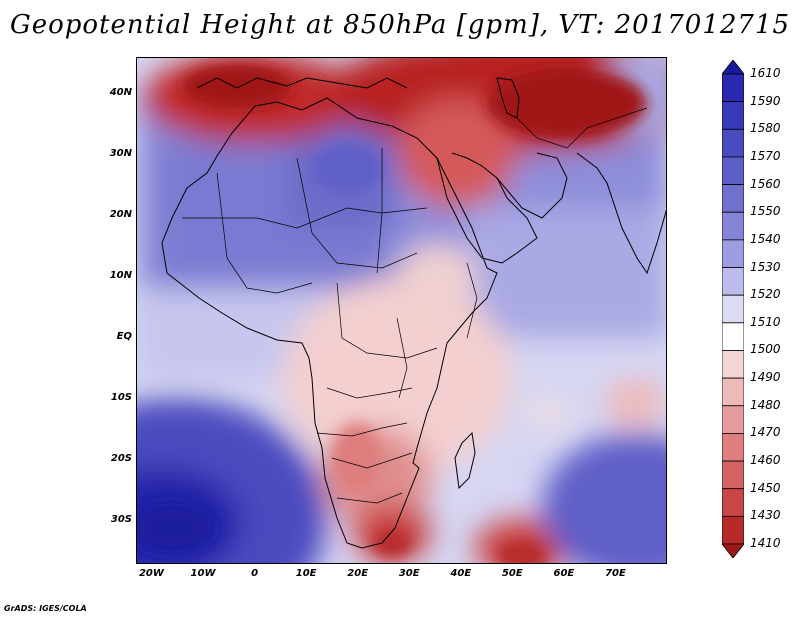  I want to click on colorbar, so click(733, 309).